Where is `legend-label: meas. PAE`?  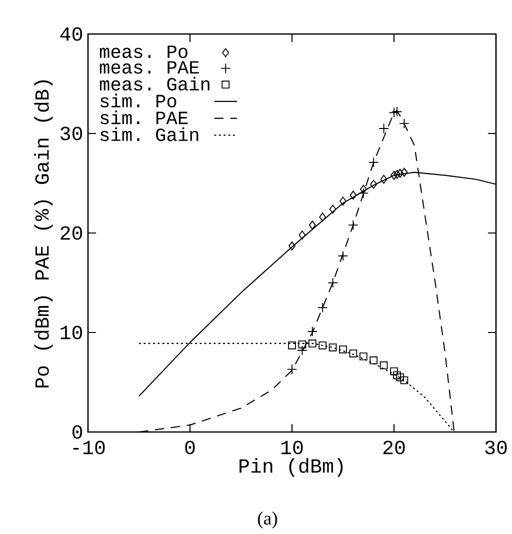
legend-label: meas. PAE is located at coordinates (149, 67).